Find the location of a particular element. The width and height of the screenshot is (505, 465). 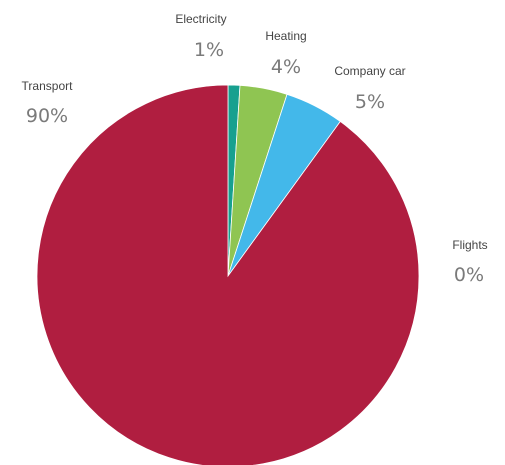

slice-label-company-car: Company car is located at coordinates (369, 71).